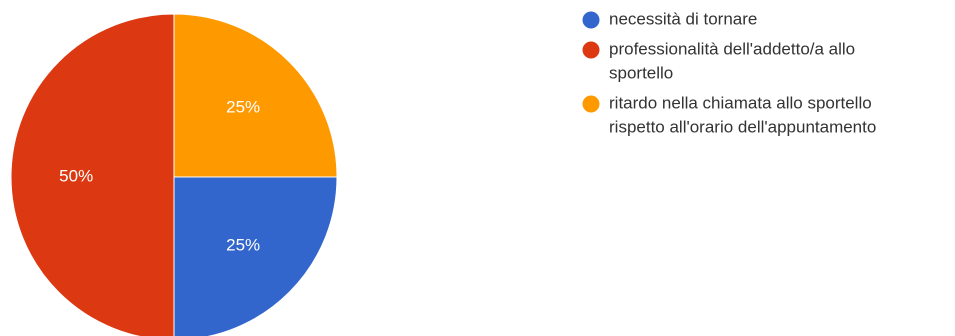 Image resolution: width=955 pixels, height=336 pixels. Describe the element at coordinates (683, 18) in the screenshot. I see `legend-label: necessità di tornare` at that location.